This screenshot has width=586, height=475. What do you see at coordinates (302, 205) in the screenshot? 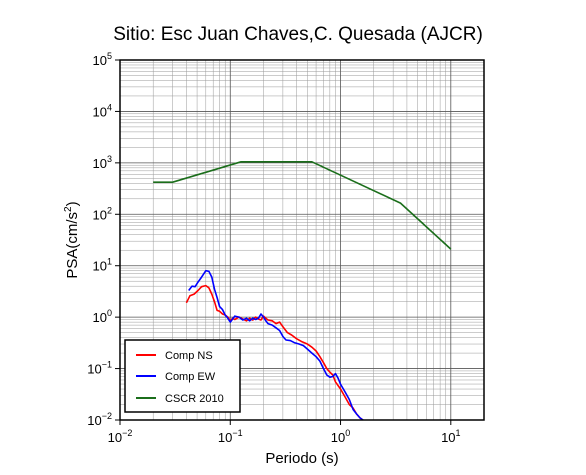
I see `series-line-cscr-2010` at bounding box center [302, 205].